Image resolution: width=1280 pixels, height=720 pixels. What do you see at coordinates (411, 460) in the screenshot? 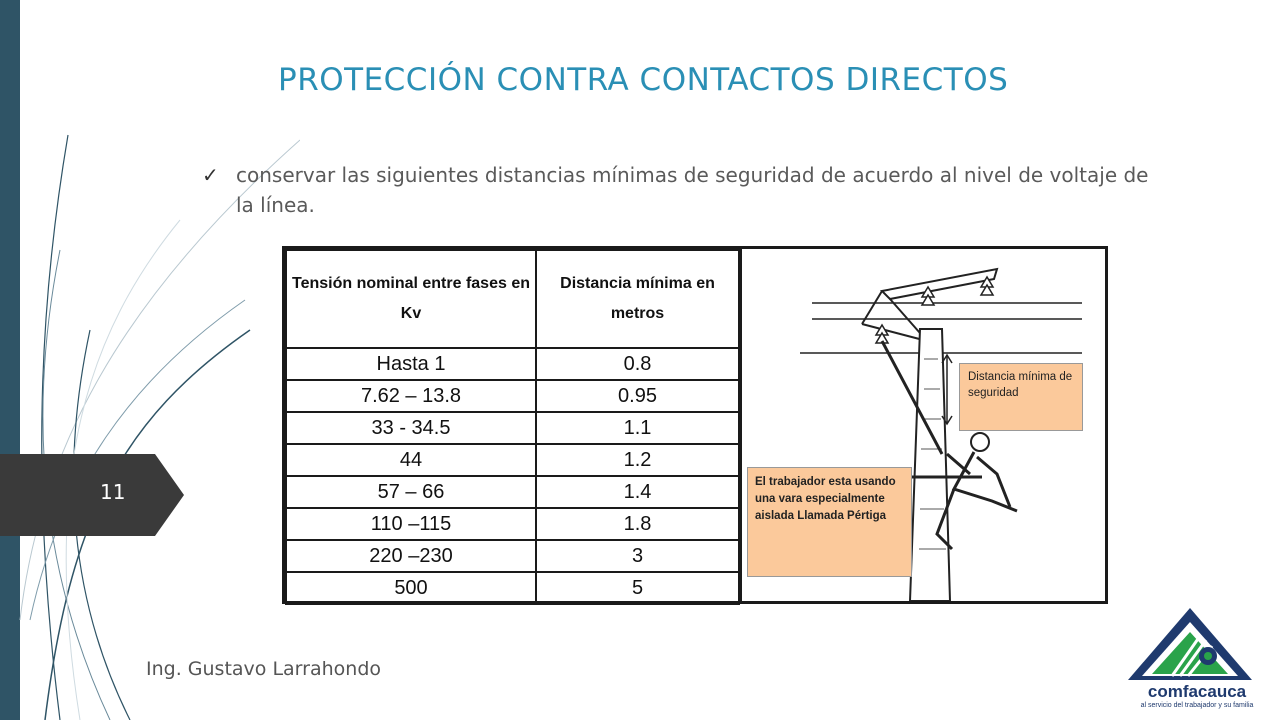
I see `cell-voltage: 44` at bounding box center [411, 460].